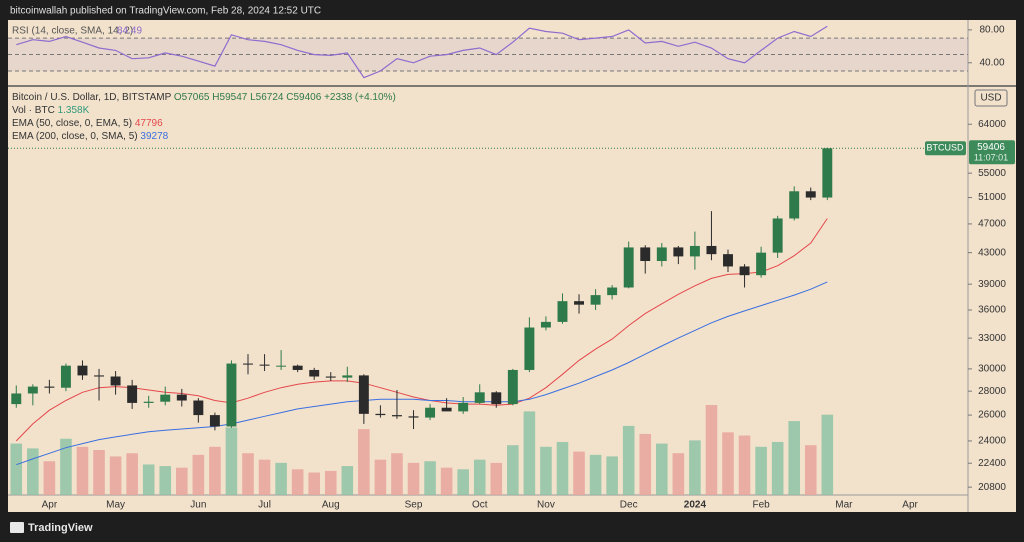 This screenshot has height=542, width=1024. Describe the element at coordinates (992, 124) in the screenshot. I see `y-tick-label: 64000` at that location.